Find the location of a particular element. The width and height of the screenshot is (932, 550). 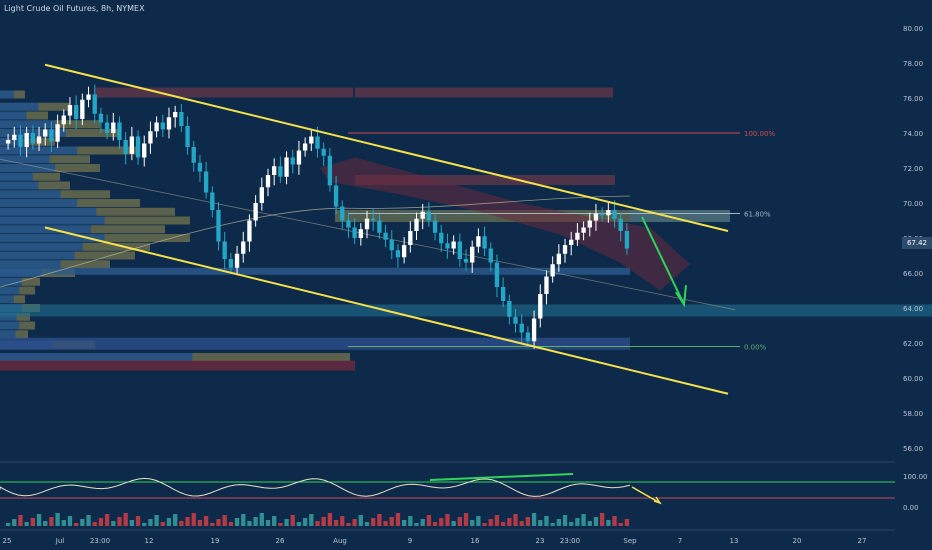

y-tick-label-0: 80.00 is located at coordinates (913, 29).